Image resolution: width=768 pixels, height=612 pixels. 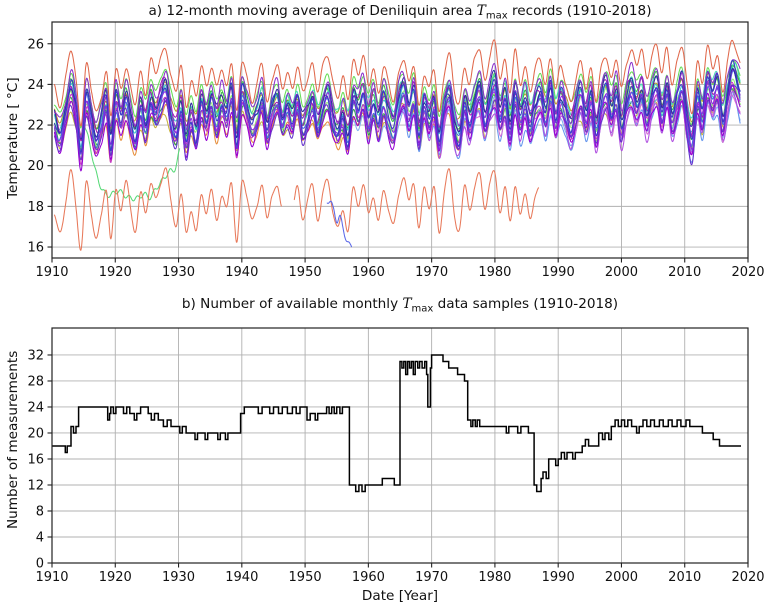 I want to click on station-green-low-record-line, so click(x=132, y=162).